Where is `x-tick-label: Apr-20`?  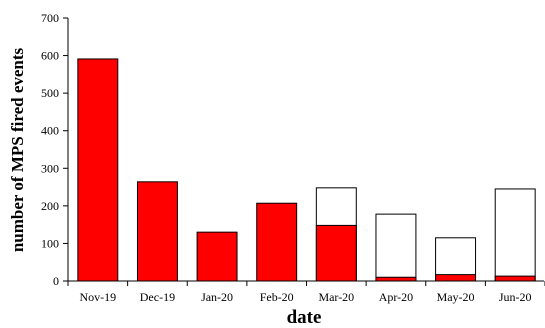
x-tick-label: Apr-20 is located at coordinates (396, 297).